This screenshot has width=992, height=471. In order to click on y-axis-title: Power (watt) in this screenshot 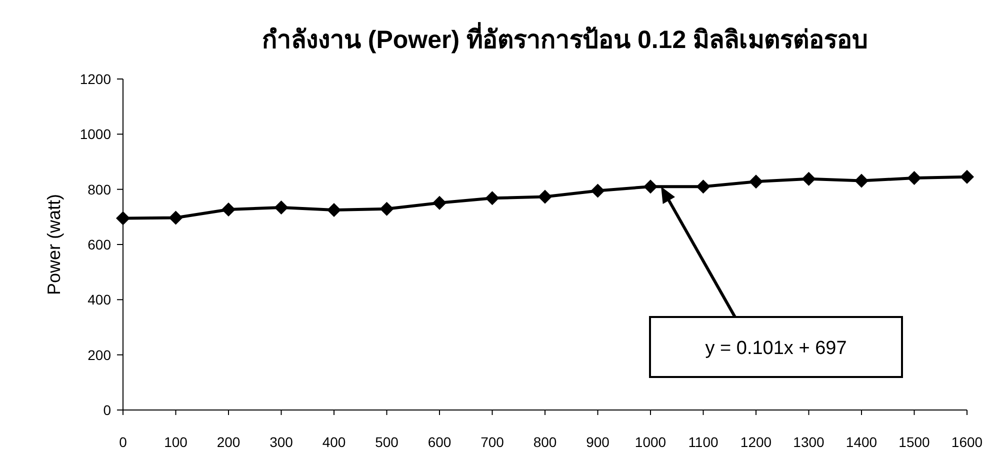, I will do `click(54, 245)`.